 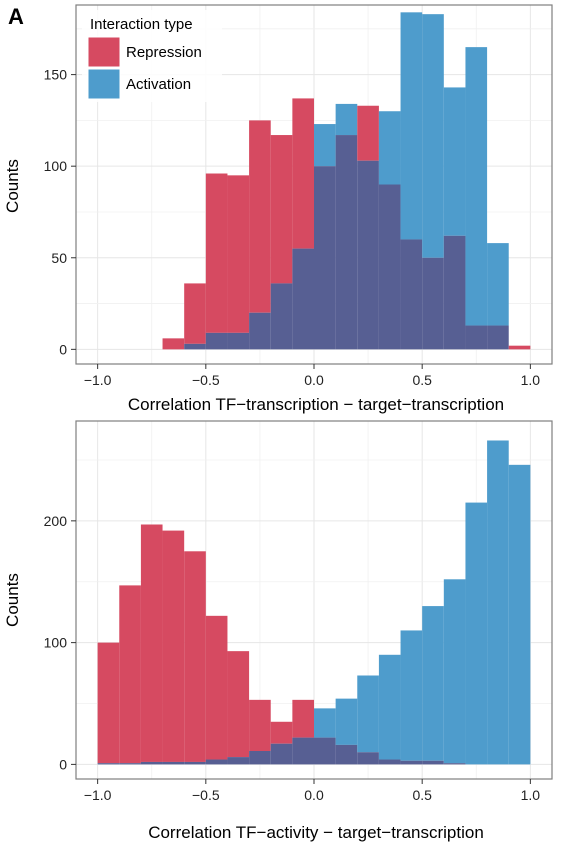 I want to click on y-axis-title: Counts, so click(x=12, y=186).